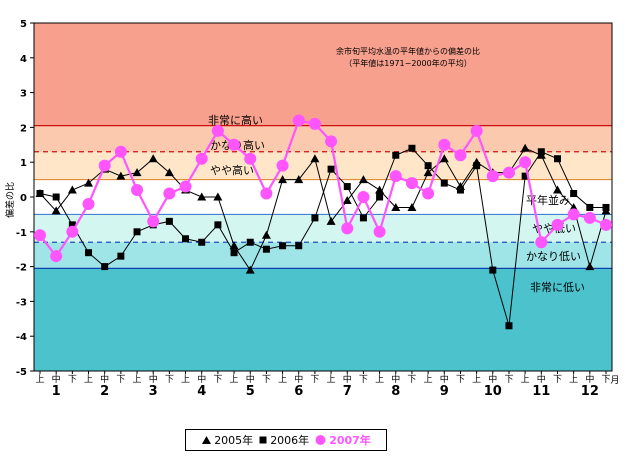  What do you see at coordinates (350, 440) in the screenshot?
I see `legend-label-2007: 2007年` at bounding box center [350, 440].